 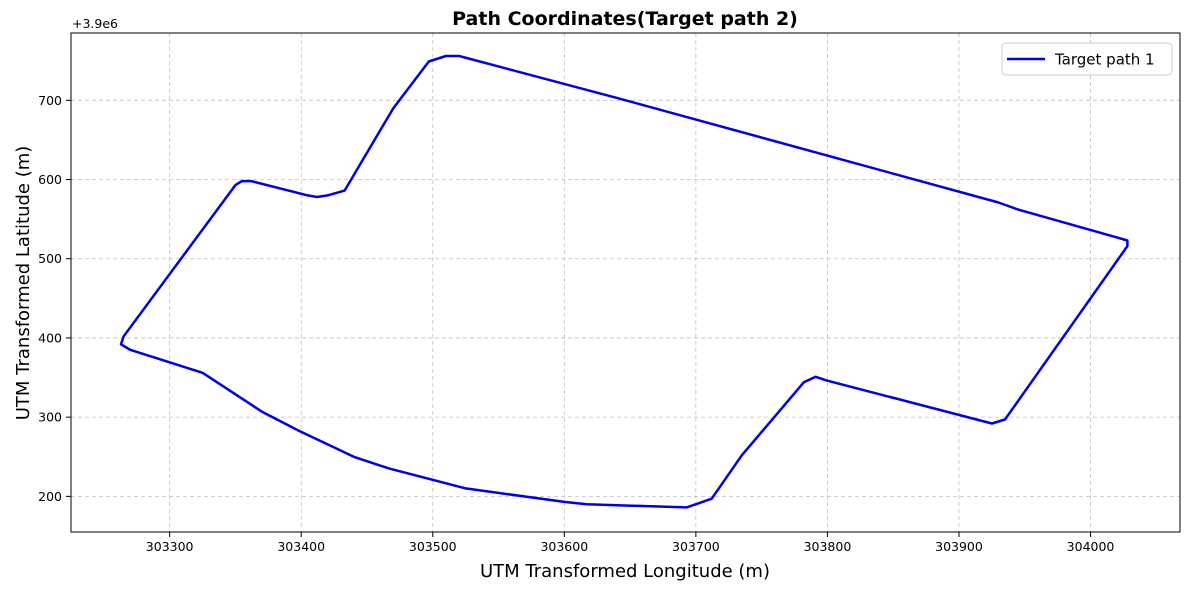 I want to click on x-tick-label: 303900, so click(x=959, y=546).